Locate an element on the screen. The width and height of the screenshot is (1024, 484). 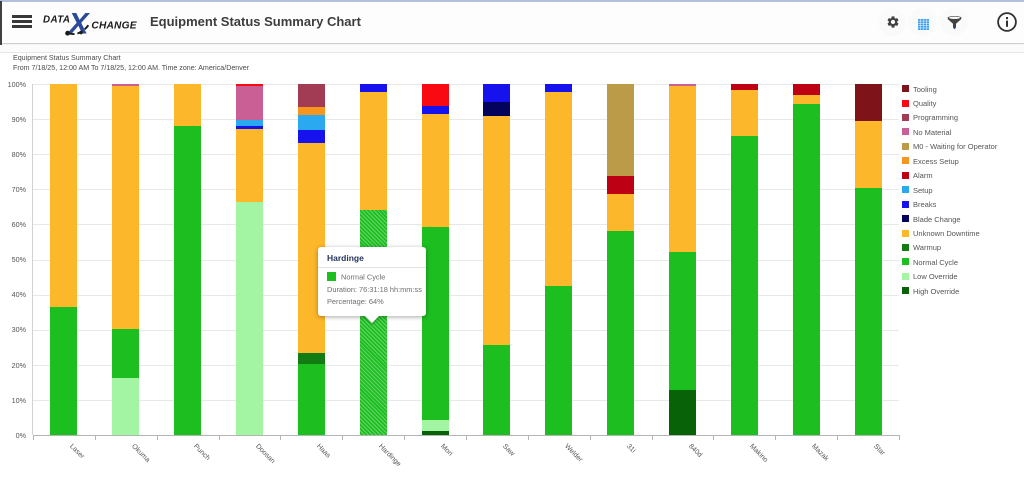
svg-text: X is located at coordinates (79, 25).